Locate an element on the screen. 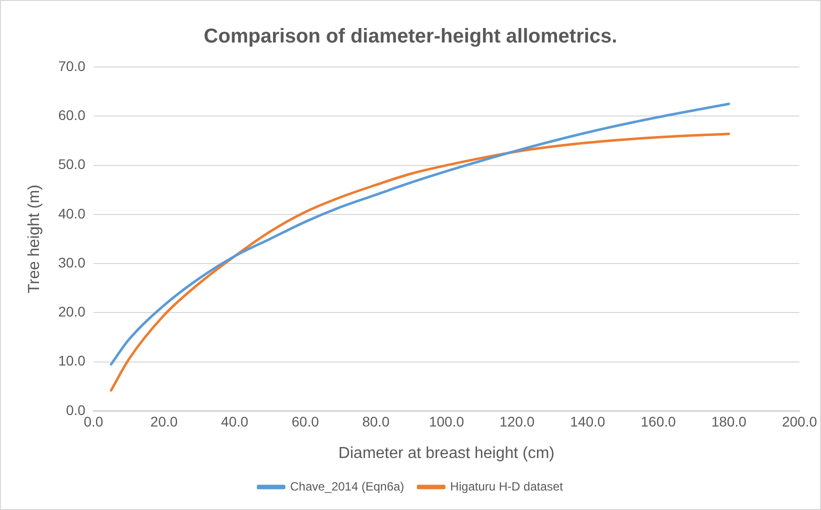  x-axis-title: Diameter at breast height (cm) is located at coordinates (446, 453).